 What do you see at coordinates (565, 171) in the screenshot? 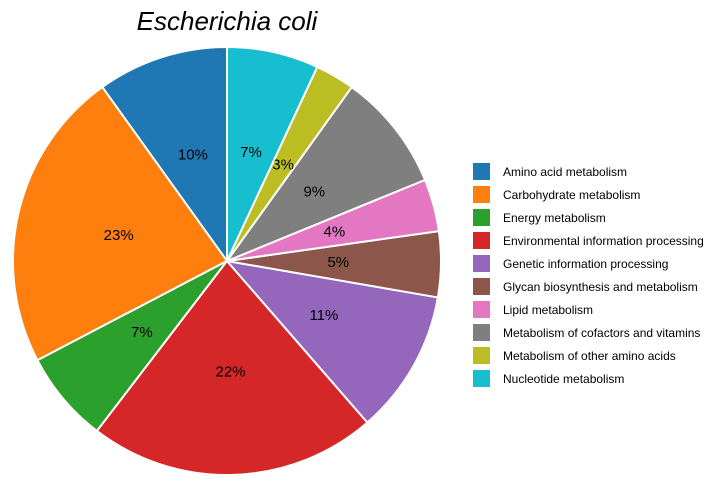
I see `legend-label: Amino acid metabolism` at bounding box center [565, 171].